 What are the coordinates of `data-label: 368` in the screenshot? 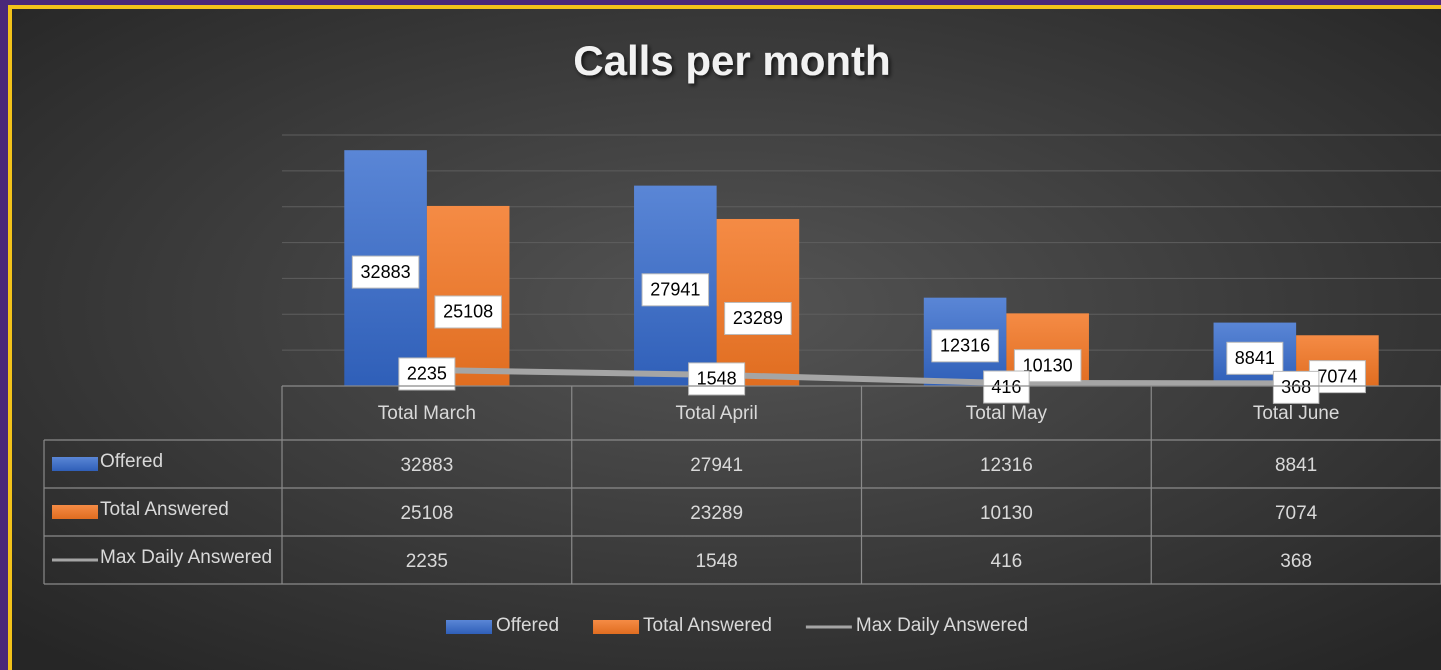 It's located at (1296, 387).